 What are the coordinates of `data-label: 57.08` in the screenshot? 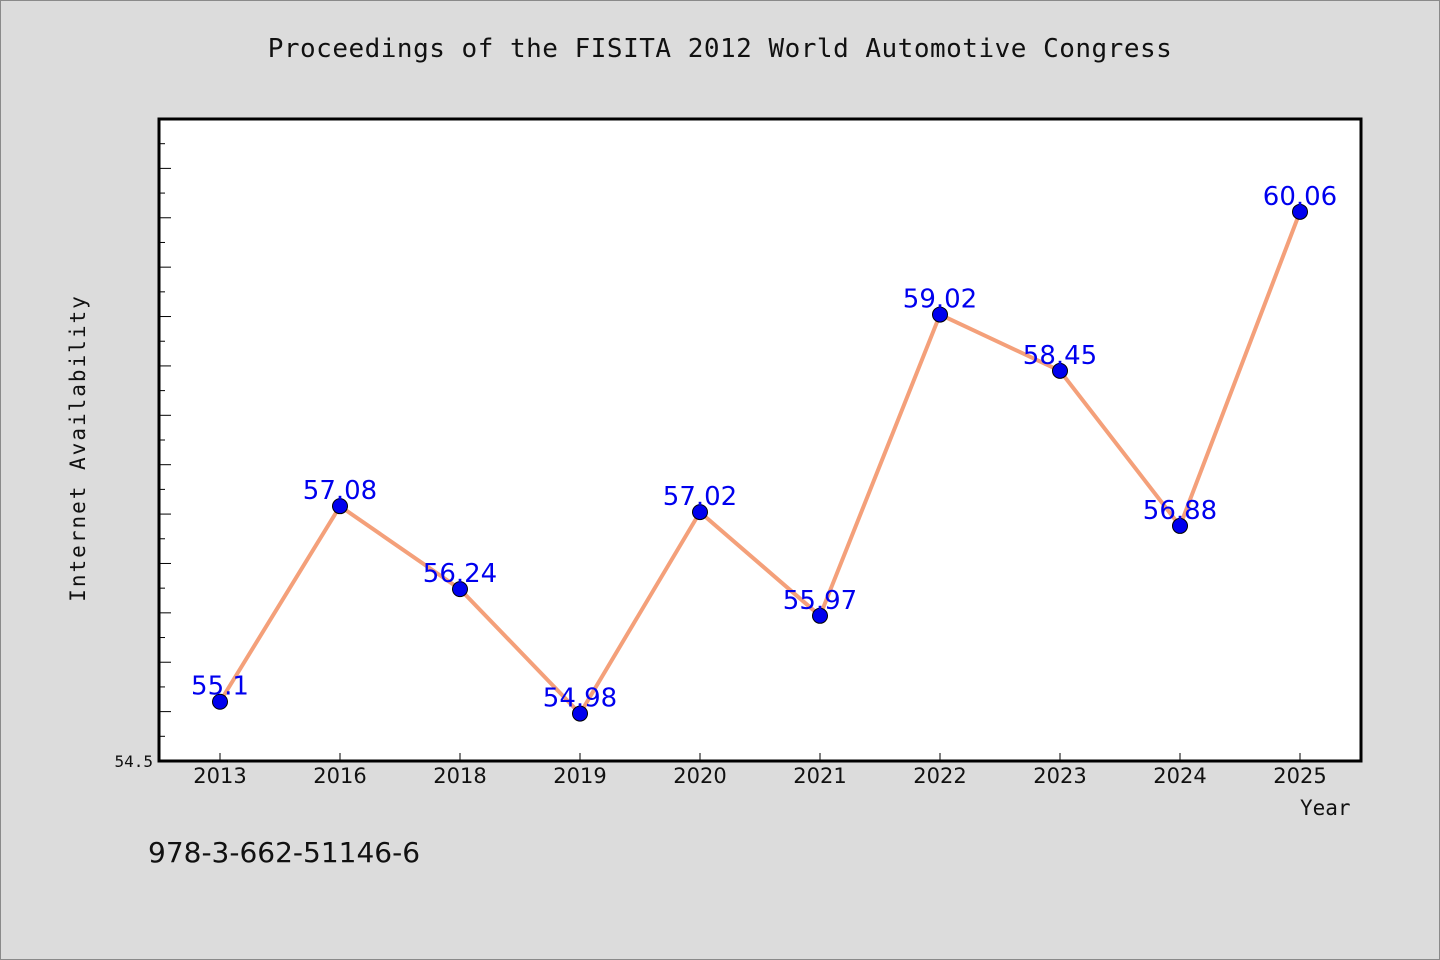 It's located at (340, 491).